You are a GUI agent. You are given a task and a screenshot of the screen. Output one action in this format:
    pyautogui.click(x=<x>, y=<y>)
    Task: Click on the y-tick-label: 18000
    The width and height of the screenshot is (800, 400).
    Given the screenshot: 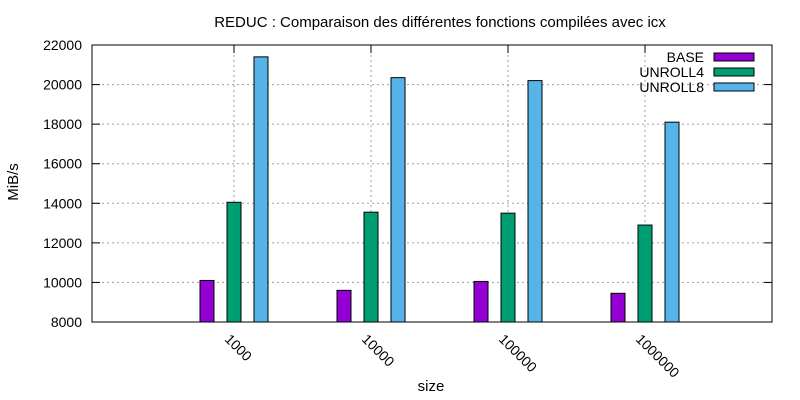 What is the action you would take?
    pyautogui.click(x=62, y=124)
    